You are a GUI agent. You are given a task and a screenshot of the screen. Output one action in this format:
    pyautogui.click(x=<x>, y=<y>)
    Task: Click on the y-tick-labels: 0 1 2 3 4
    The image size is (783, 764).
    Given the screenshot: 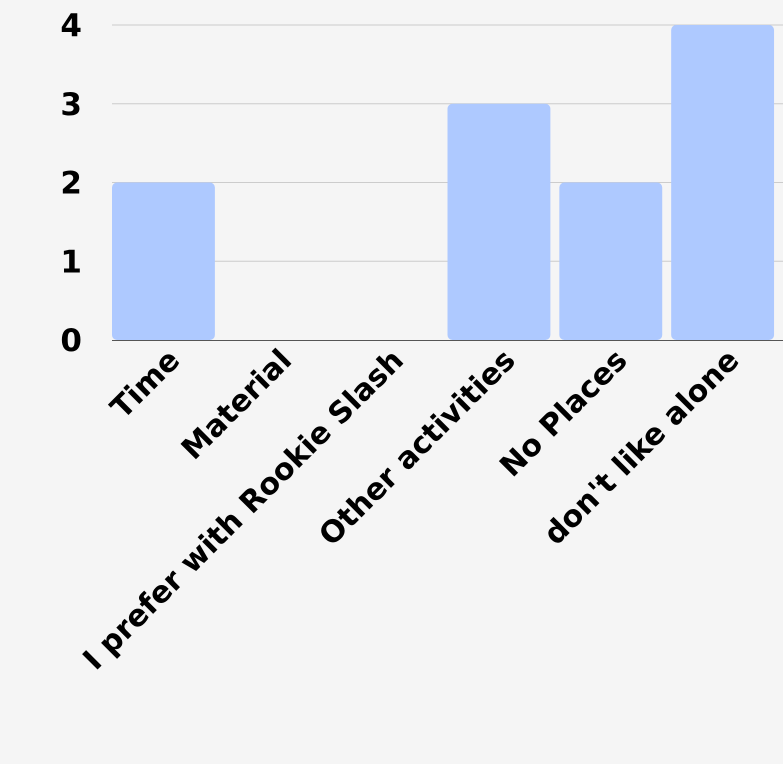 What is the action you would take?
    pyautogui.click(x=71, y=183)
    